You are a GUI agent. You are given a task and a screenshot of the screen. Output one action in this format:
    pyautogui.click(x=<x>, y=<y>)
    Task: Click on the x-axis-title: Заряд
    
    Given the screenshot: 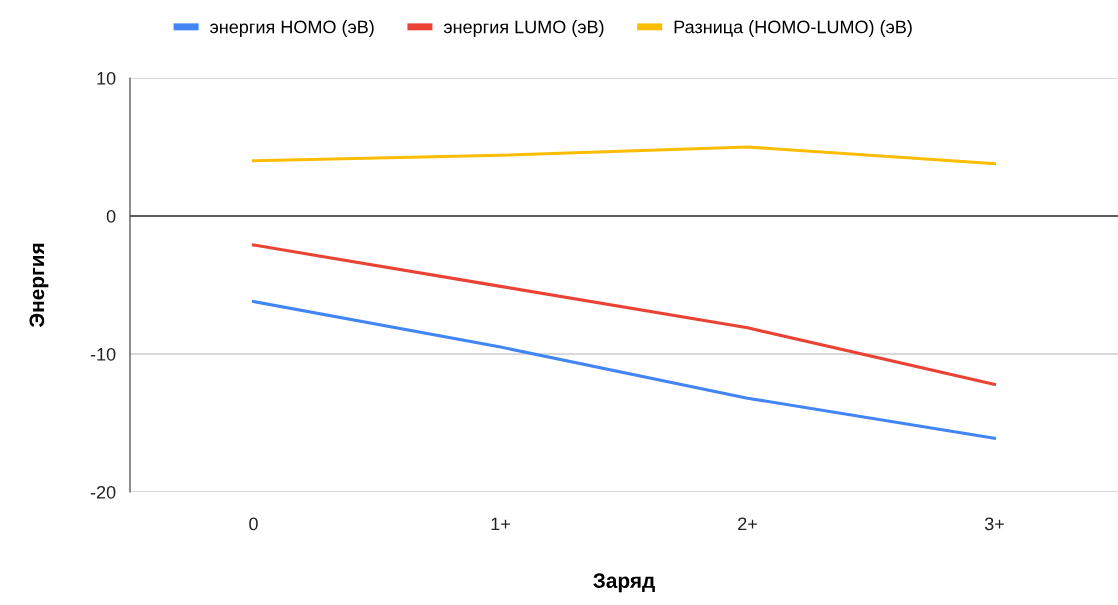 What is the action you would take?
    pyautogui.click(x=624, y=583)
    